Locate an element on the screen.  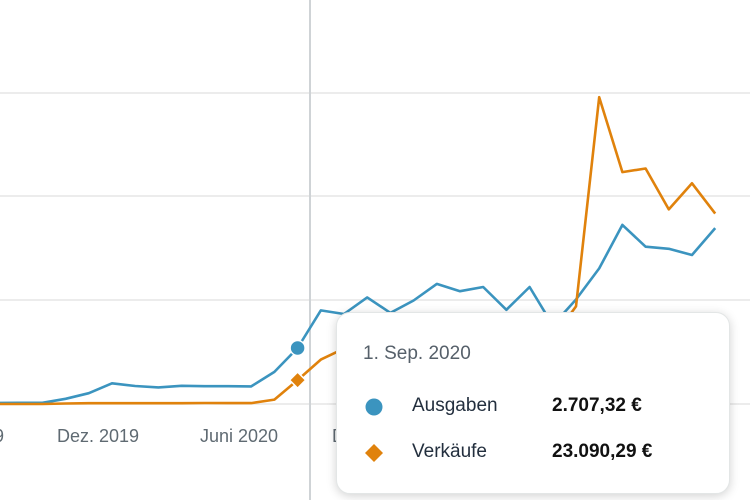
diamond-marker-icon is located at coordinates (374, 453).